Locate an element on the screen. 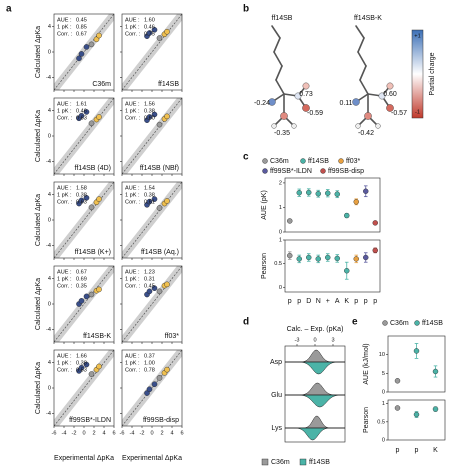  panel-title: ff99SB*-ILDN is located at coordinates (90, 420).